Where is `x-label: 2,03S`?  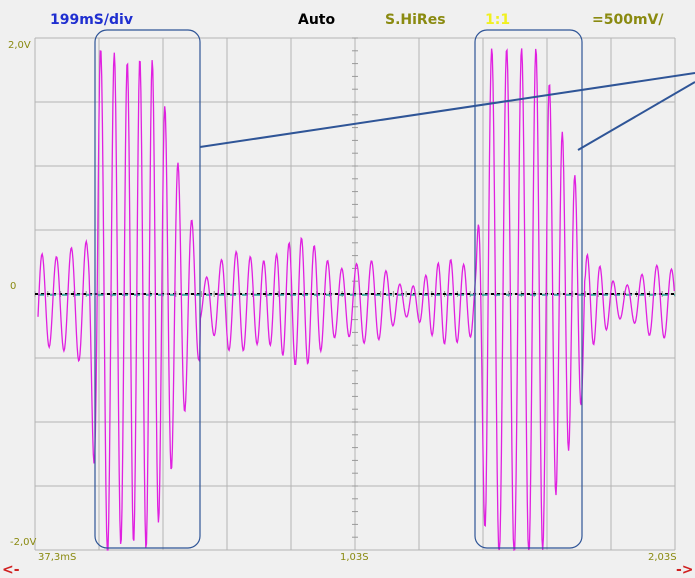
x-label: 2,03S is located at coordinates (662, 557).